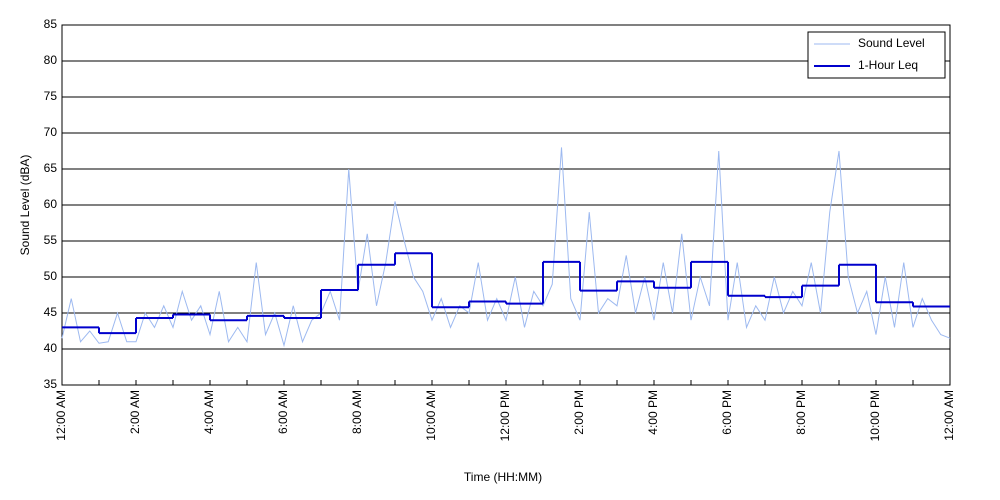 The height and width of the screenshot is (500, 1000). I want to click on legend-box, so click(876, 55).